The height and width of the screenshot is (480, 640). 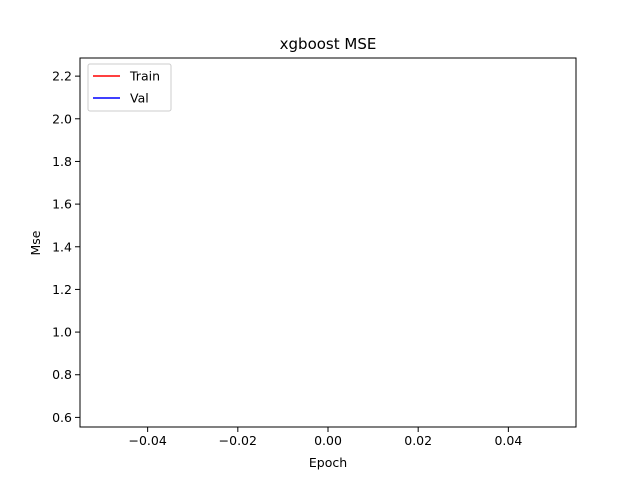 I want to click on x-tick-label: 0.04, so click(x=508, y=440).